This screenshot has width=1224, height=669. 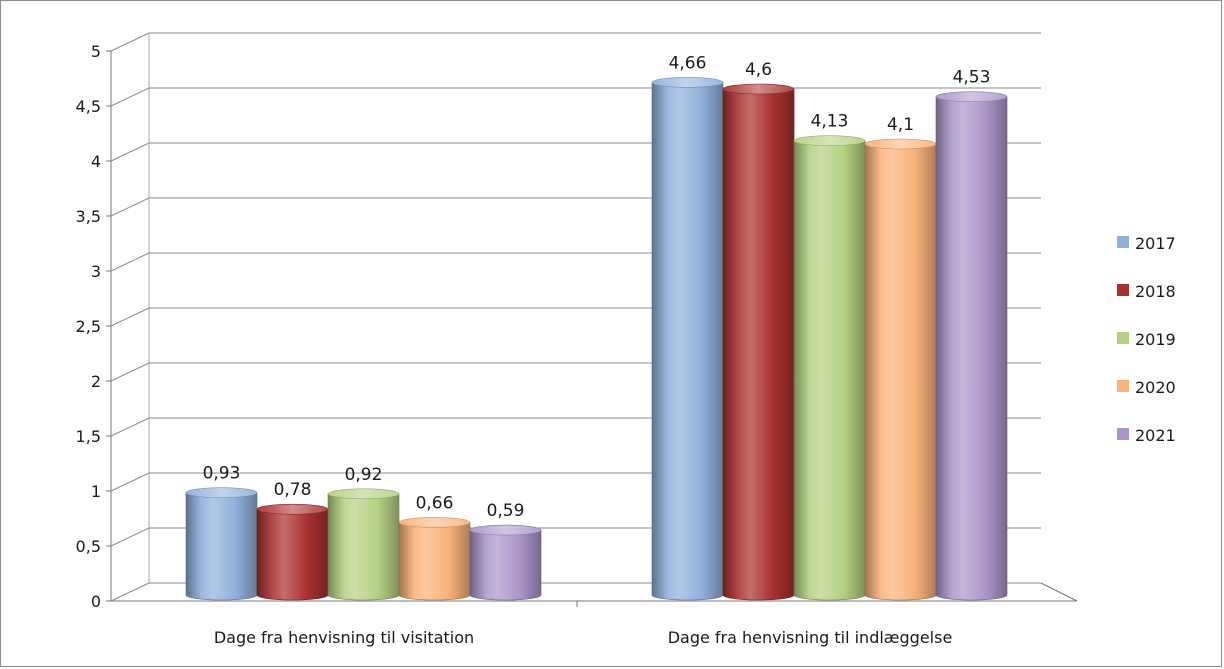 I want to click on data-label: 0,78, so click(x=293, y=490).